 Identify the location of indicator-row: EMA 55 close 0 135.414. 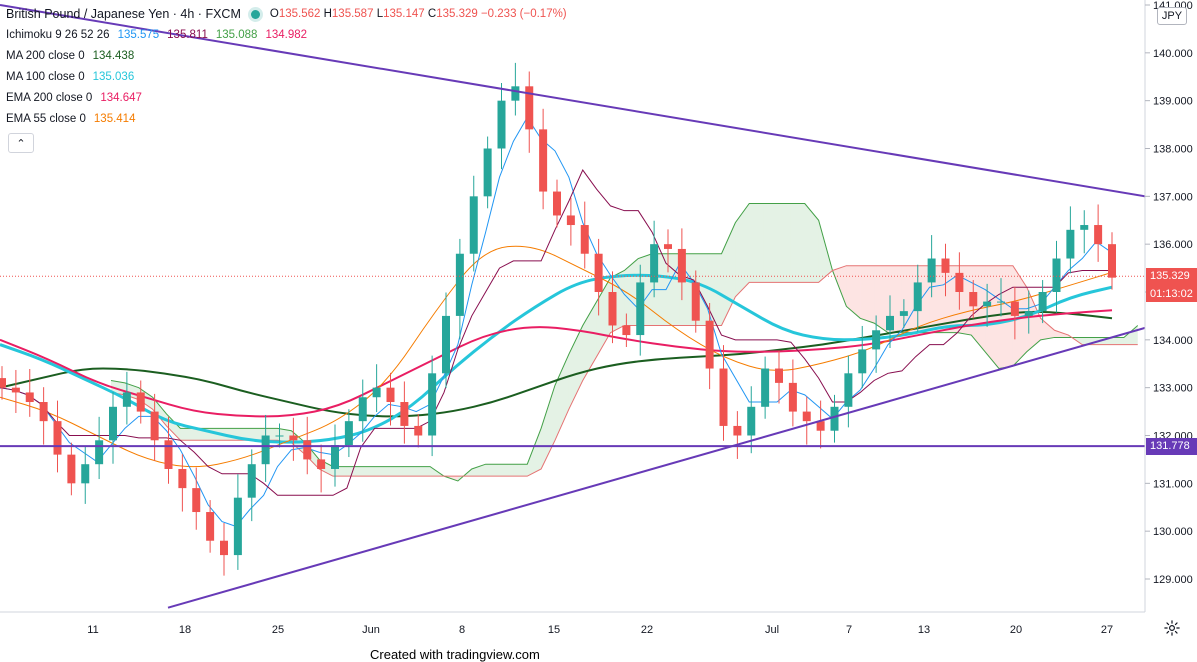
(286, 119).